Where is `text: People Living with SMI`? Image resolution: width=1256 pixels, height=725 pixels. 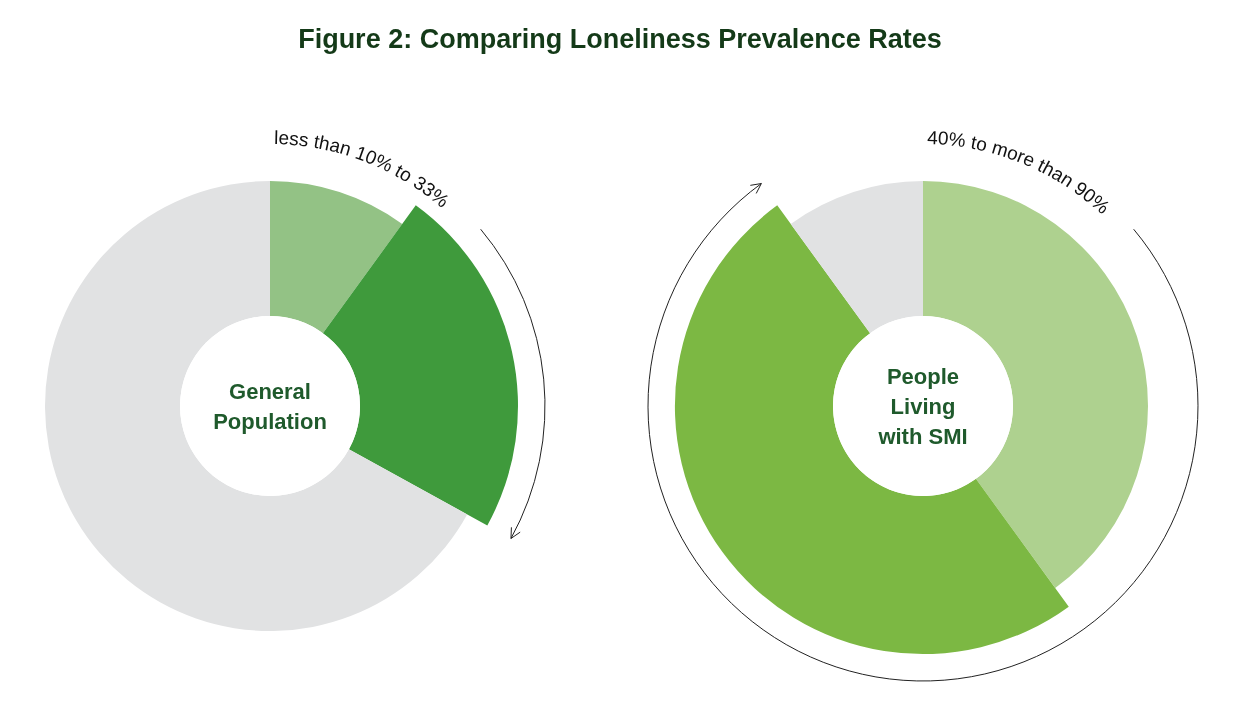
text: People Living with SMI is located at coordinates (922, 406).